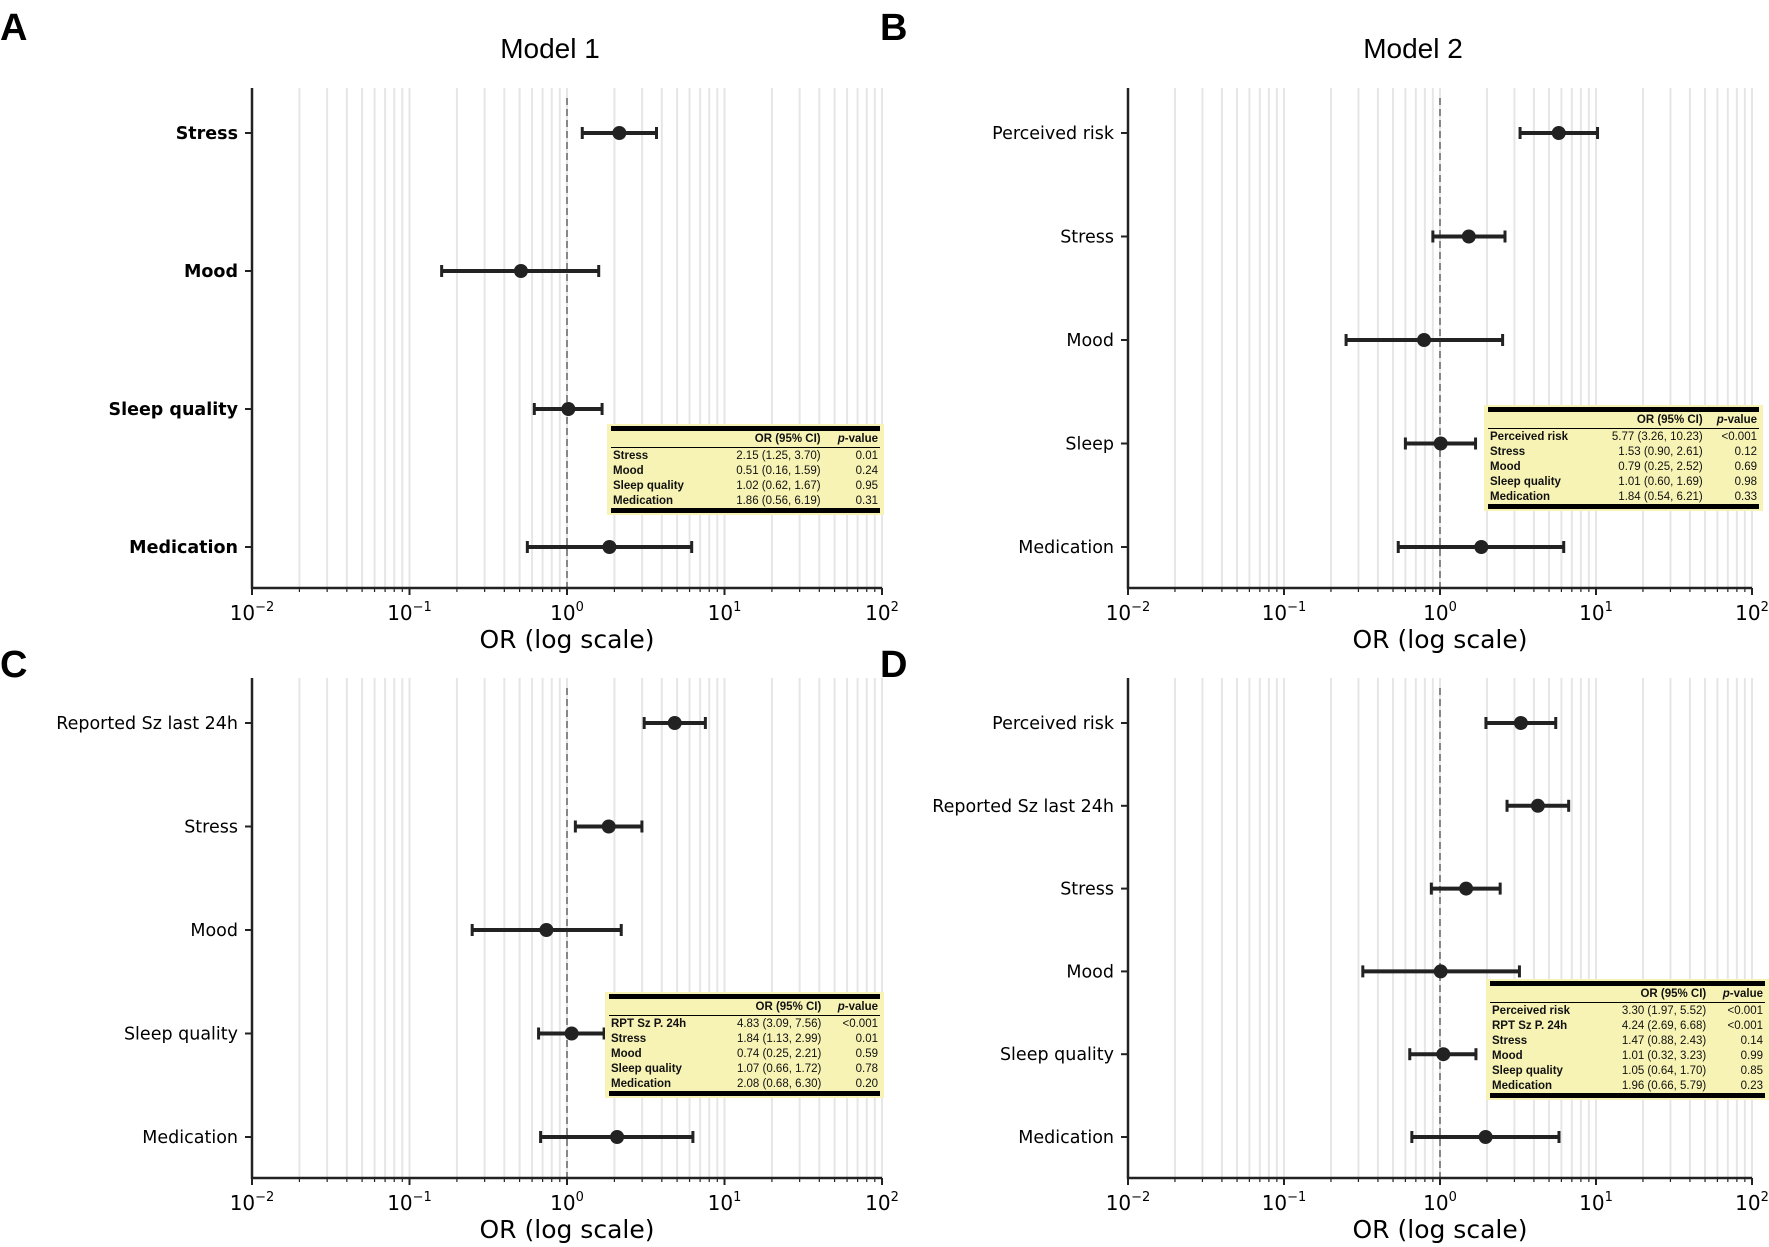 This screenshot has width=1769, height=1247. I want to click on panel-title: Model 2, so click(1413, 48).